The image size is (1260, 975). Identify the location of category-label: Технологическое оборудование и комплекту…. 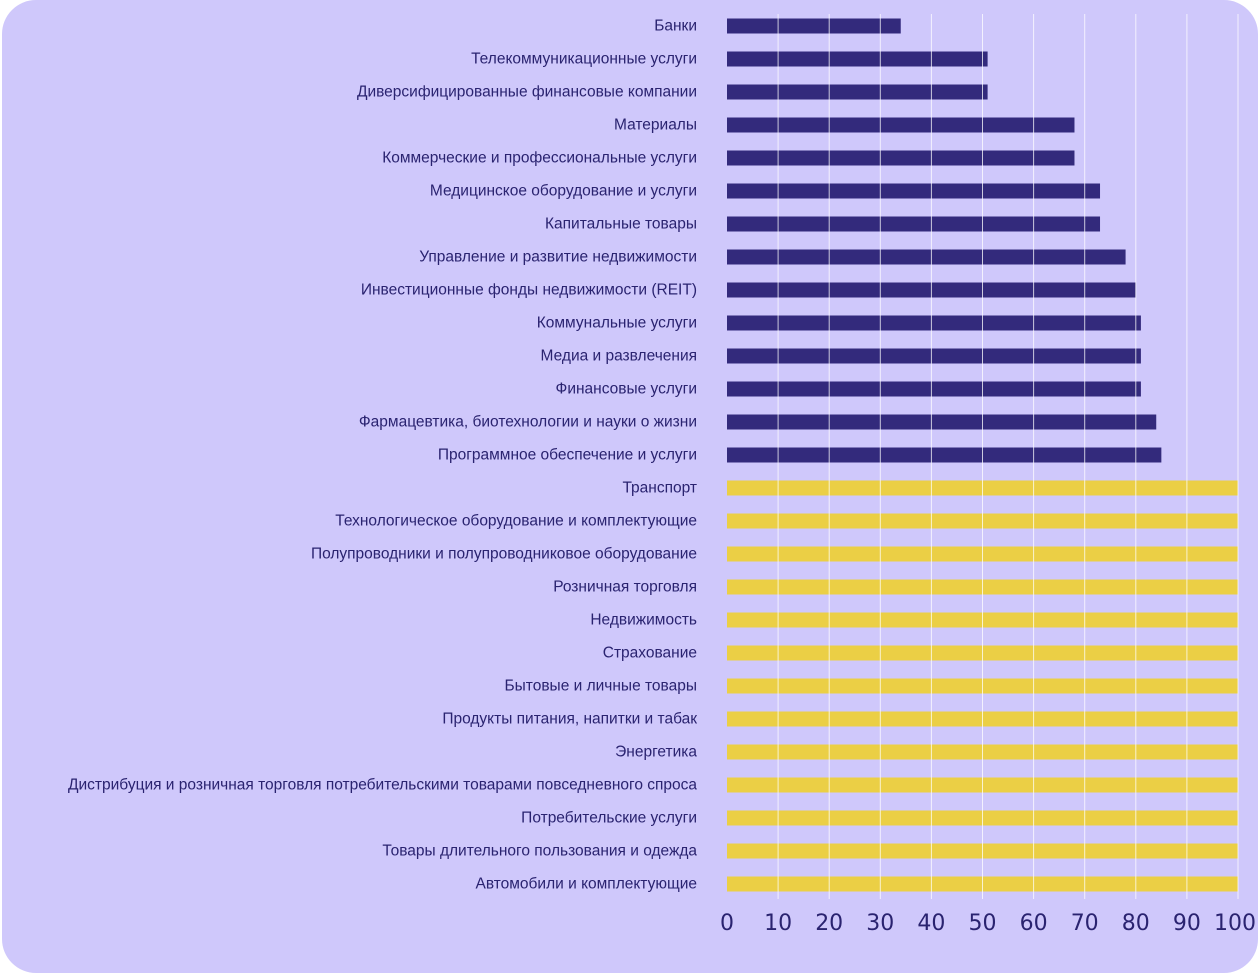
(516, 521).